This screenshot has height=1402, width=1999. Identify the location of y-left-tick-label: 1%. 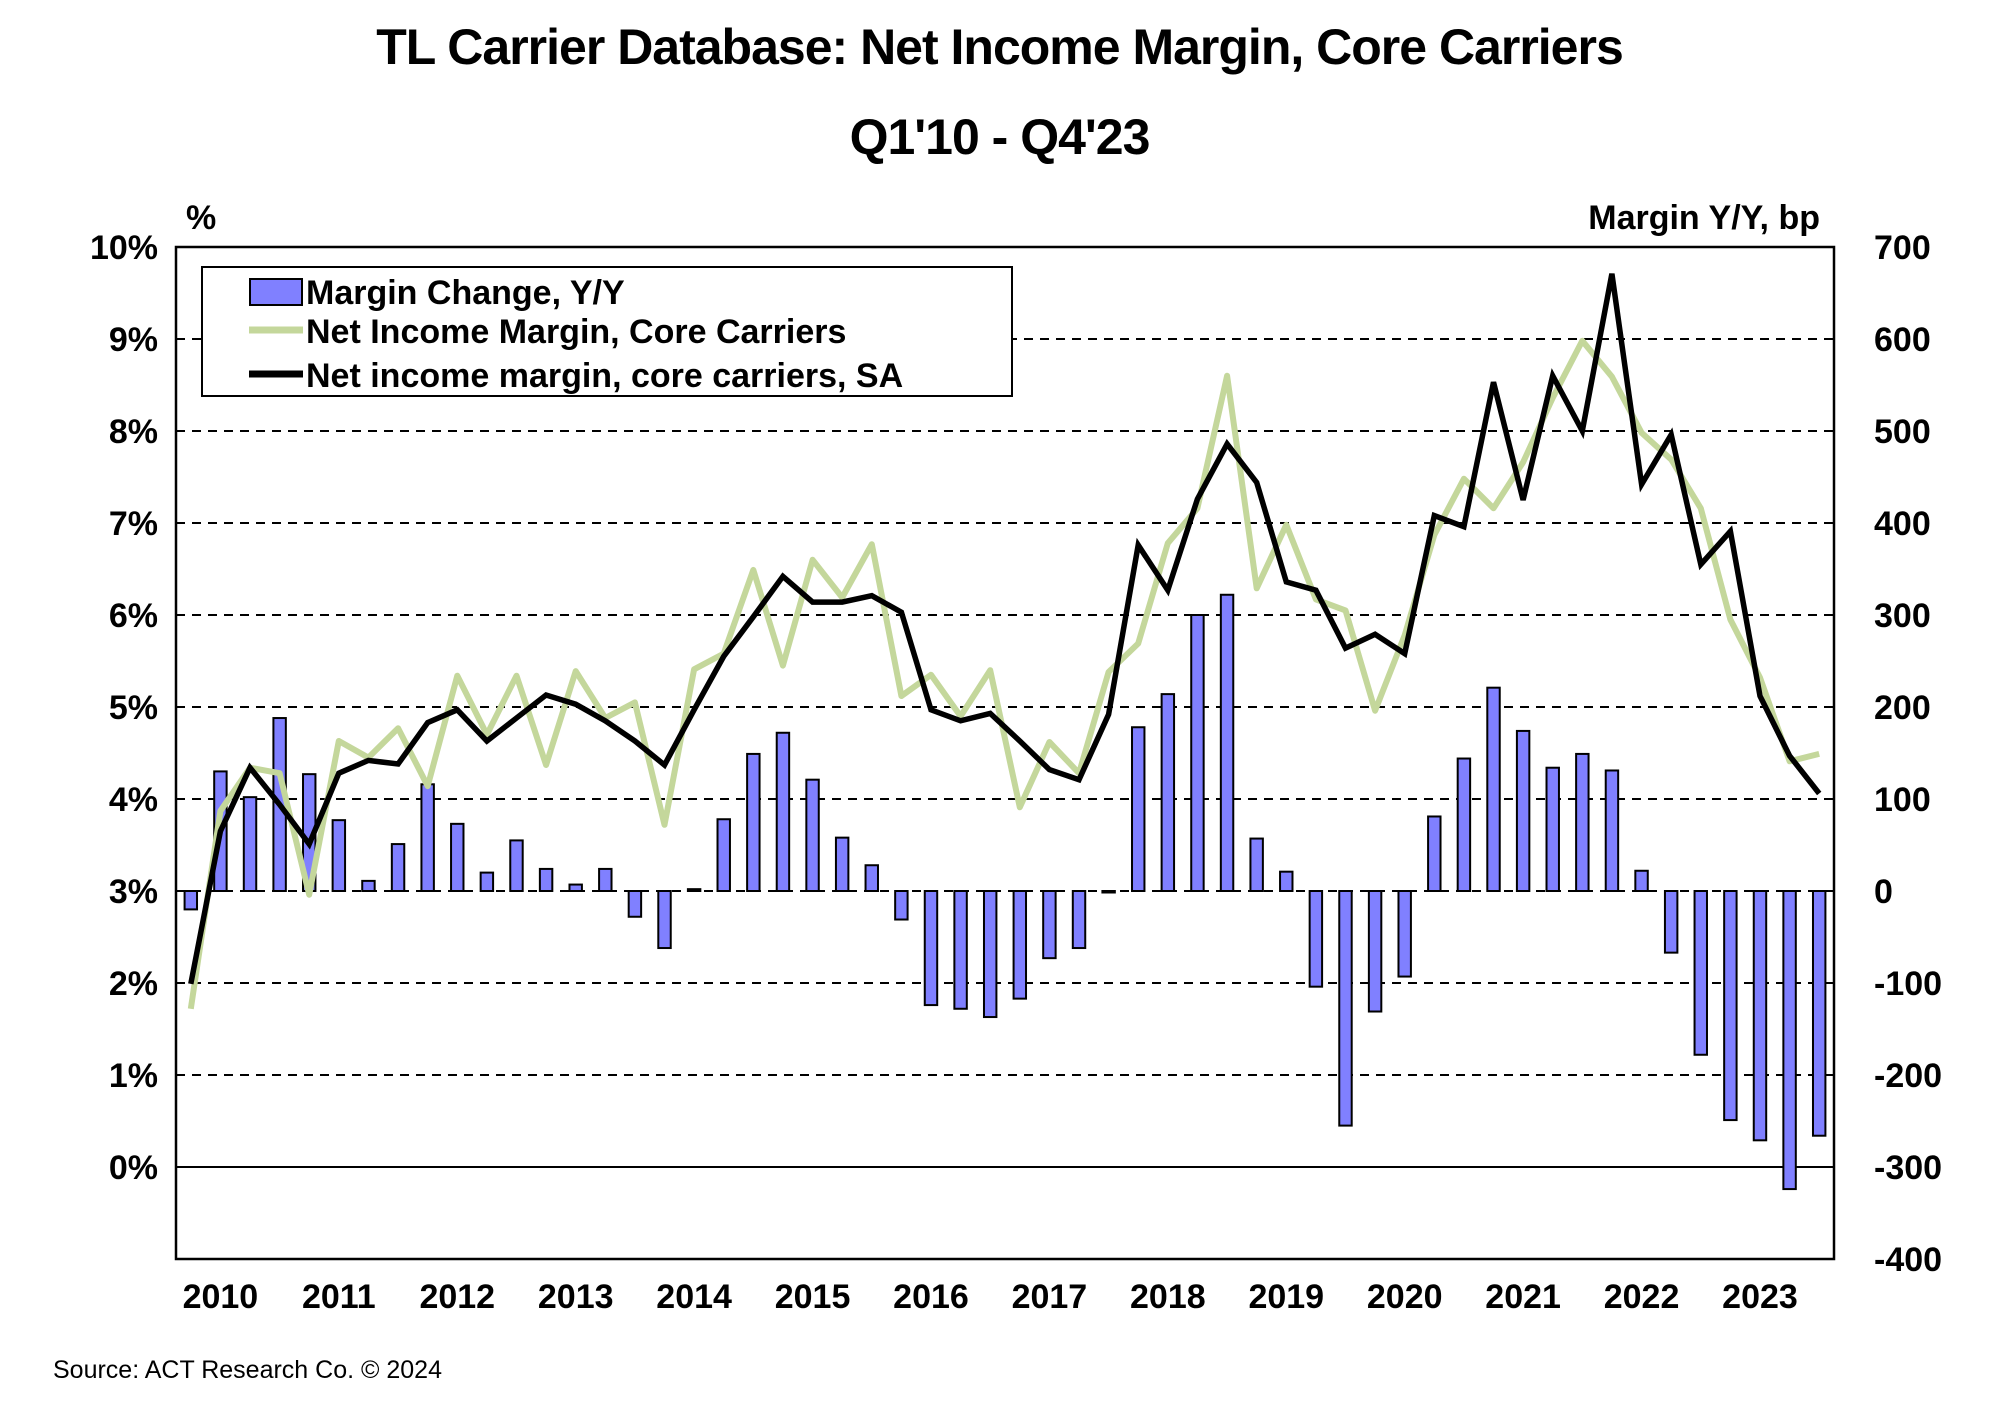
(133, 1076).